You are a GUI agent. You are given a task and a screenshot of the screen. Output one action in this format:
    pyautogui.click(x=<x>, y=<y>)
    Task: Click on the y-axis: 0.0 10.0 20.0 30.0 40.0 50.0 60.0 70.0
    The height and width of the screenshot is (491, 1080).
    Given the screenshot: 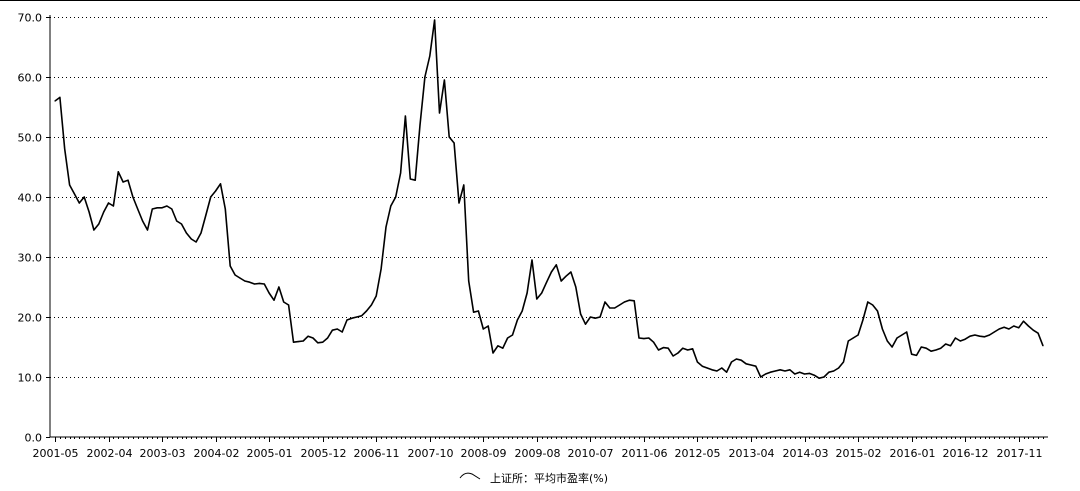 What is the action you would take?
    pyautogui.click(x=34, y=228)
    